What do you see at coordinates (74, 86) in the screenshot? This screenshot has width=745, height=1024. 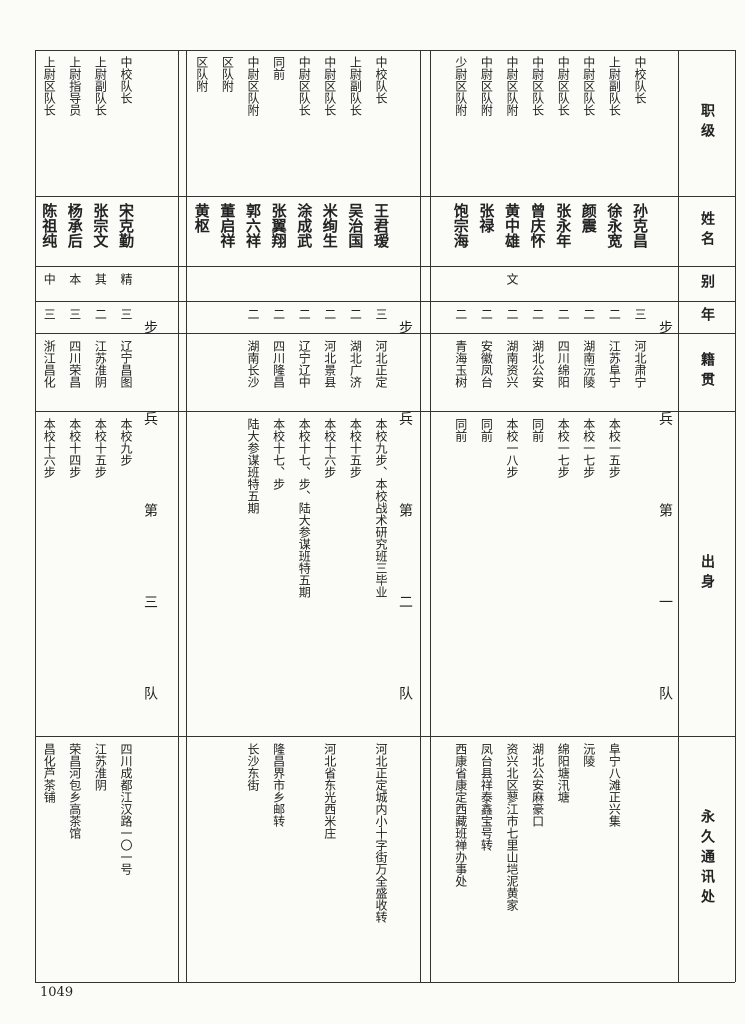 I see `cell-rank: 上尉指导员` at bounding box center [74, 86].